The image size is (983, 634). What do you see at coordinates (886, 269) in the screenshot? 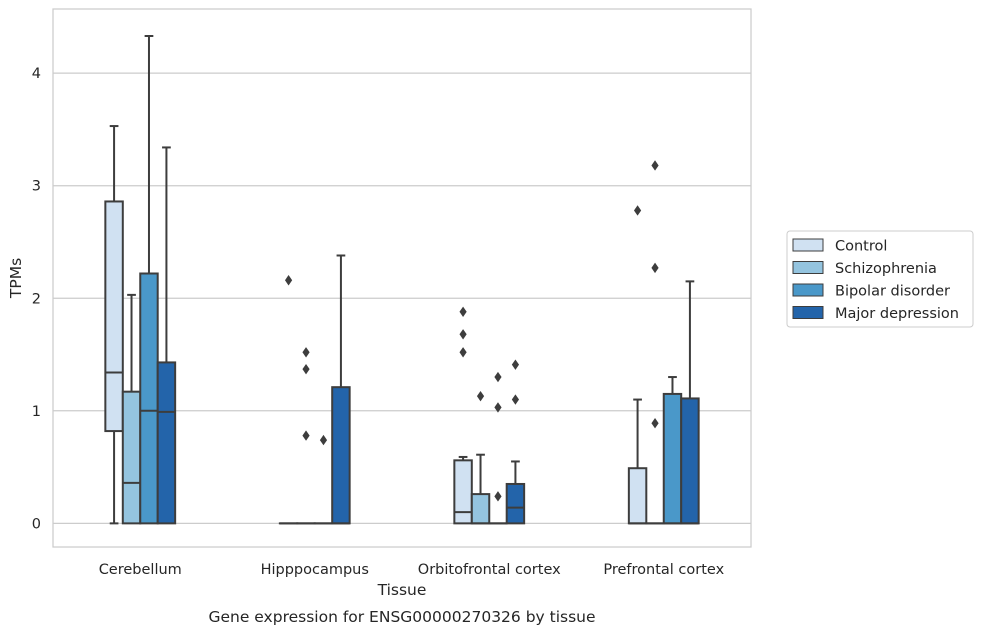
I see `legend-label: Schizophrenia` at bounding box center [886, 269].